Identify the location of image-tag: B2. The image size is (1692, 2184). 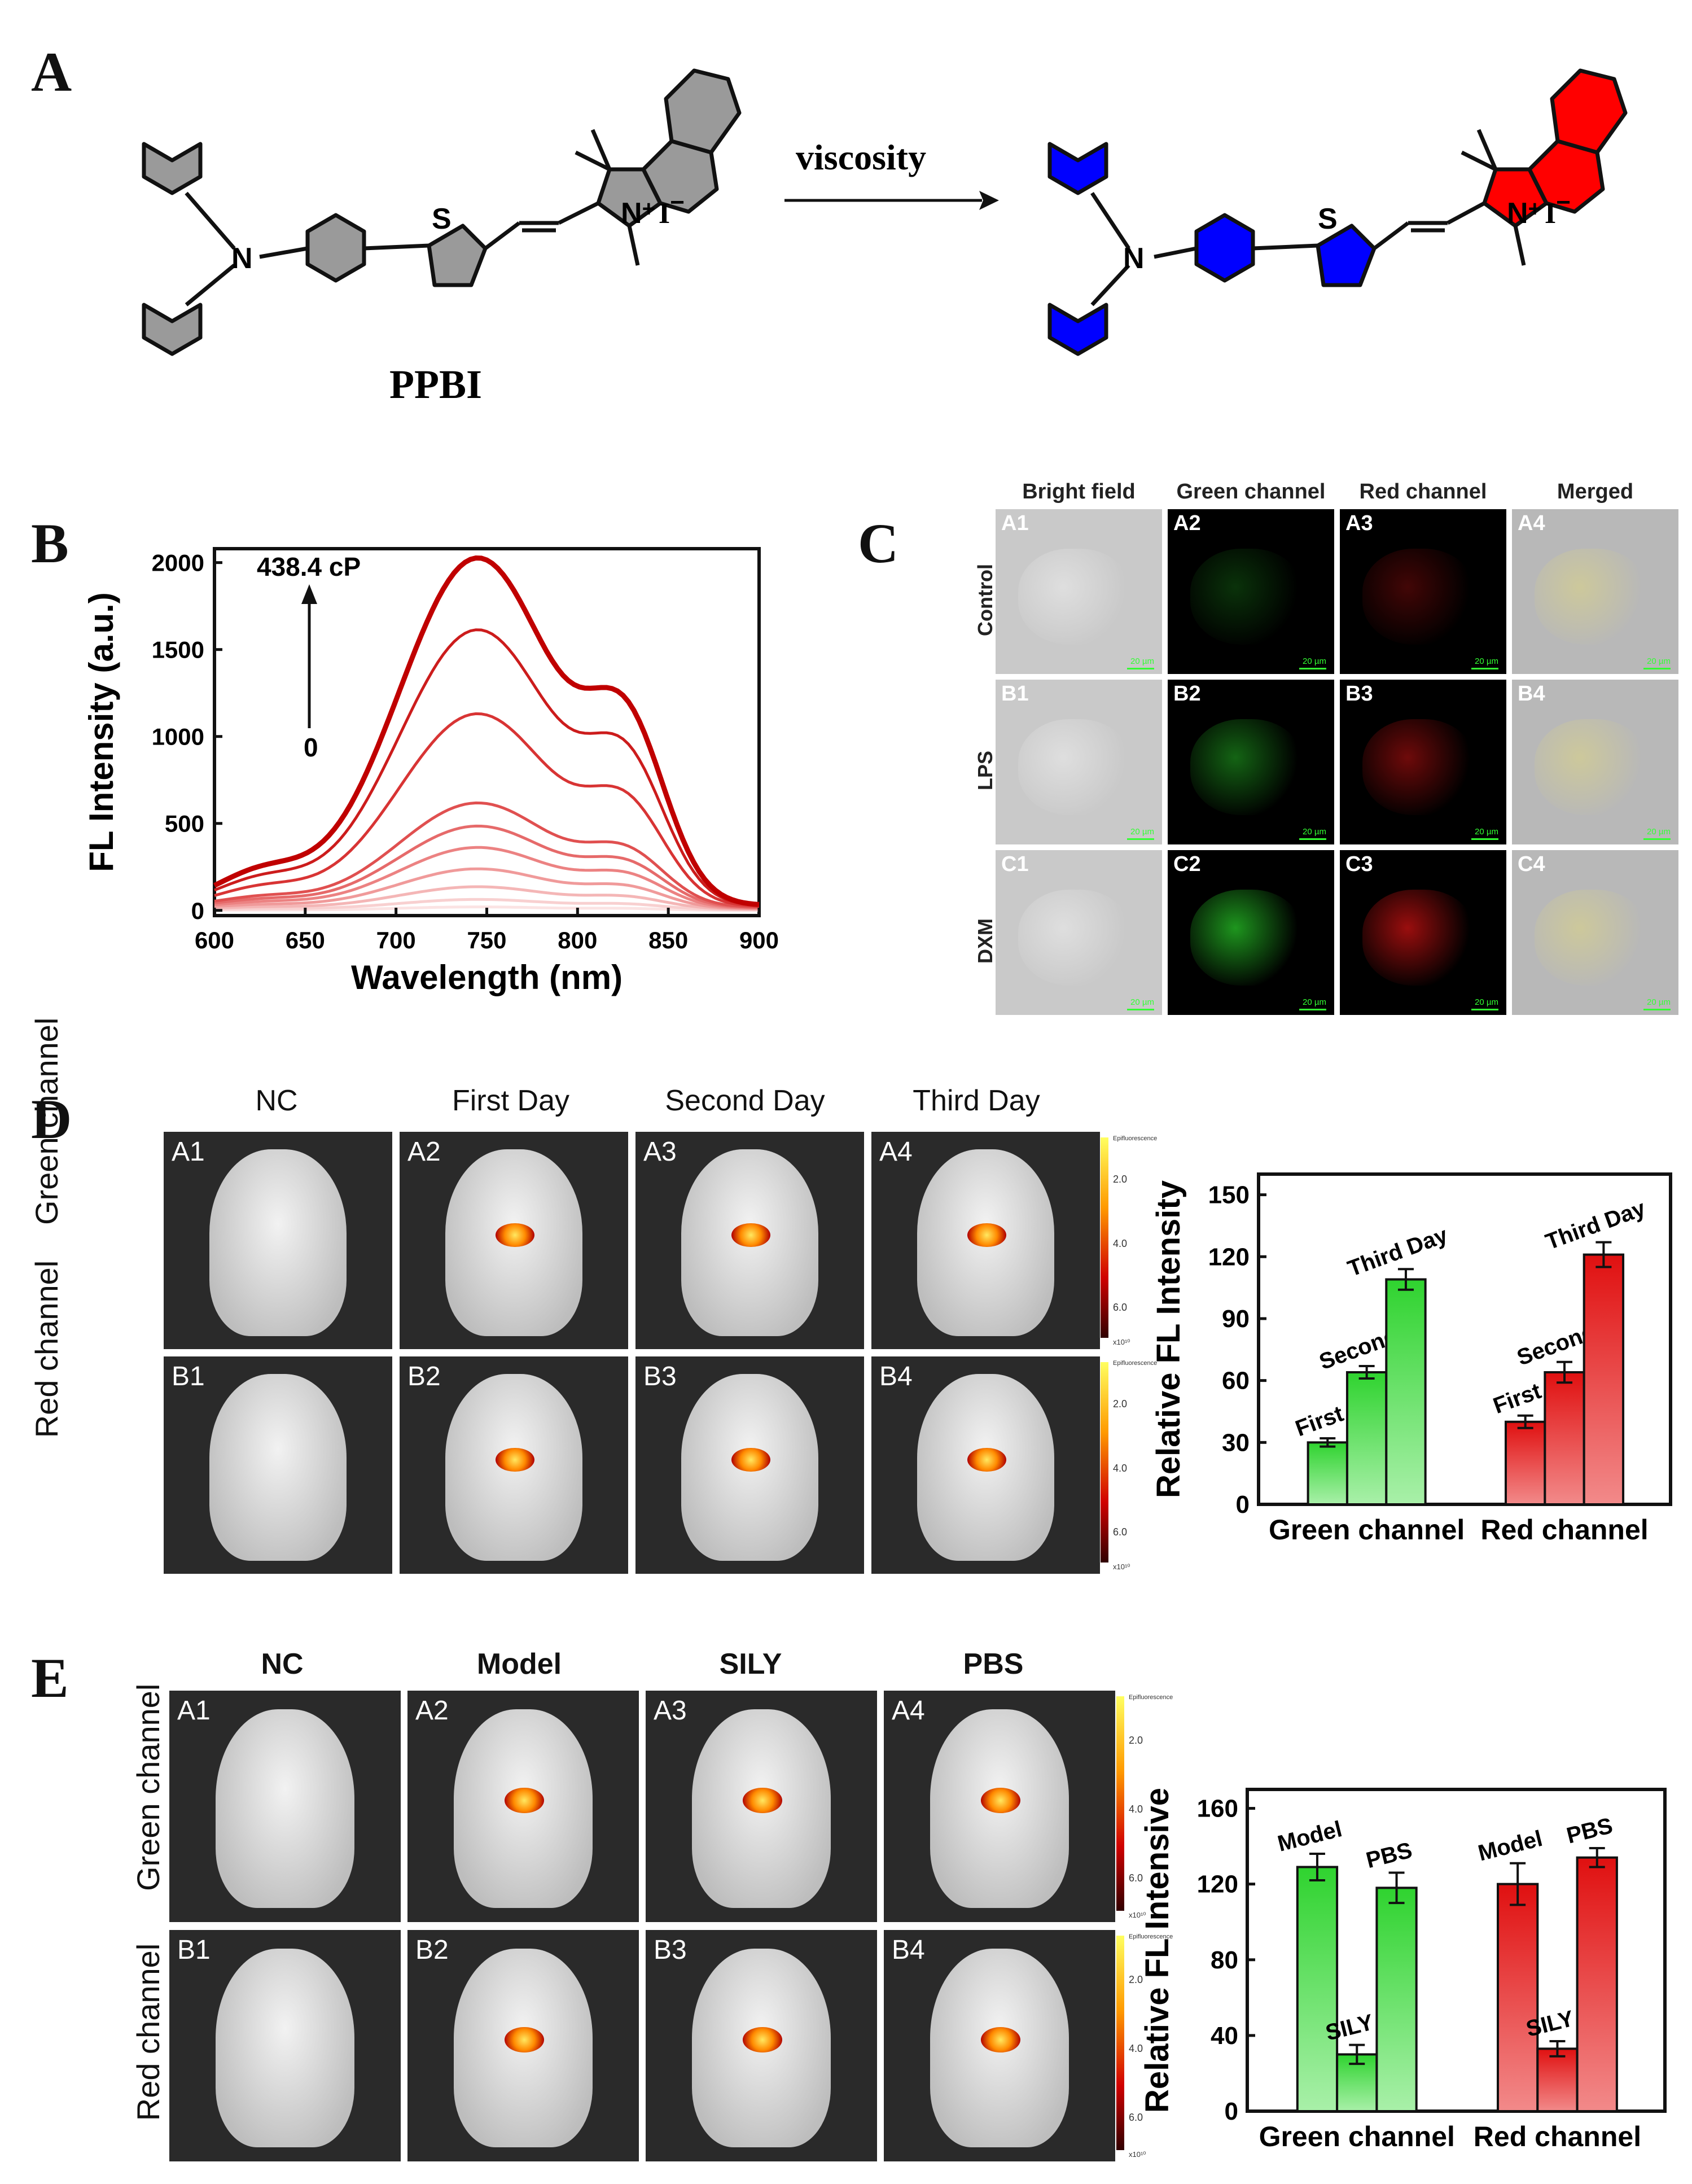
(432, 1950).